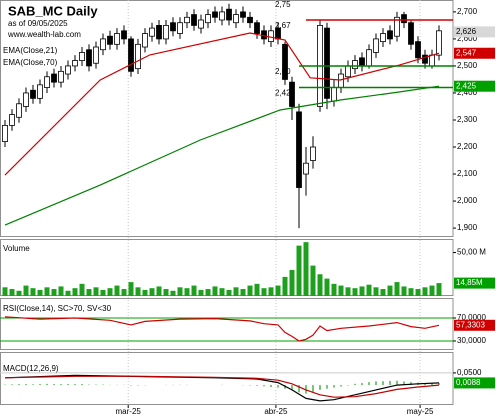 This screenshot has height=420, width=496. I want to click on y-tick-label: 0,0500, so click(469, 372).